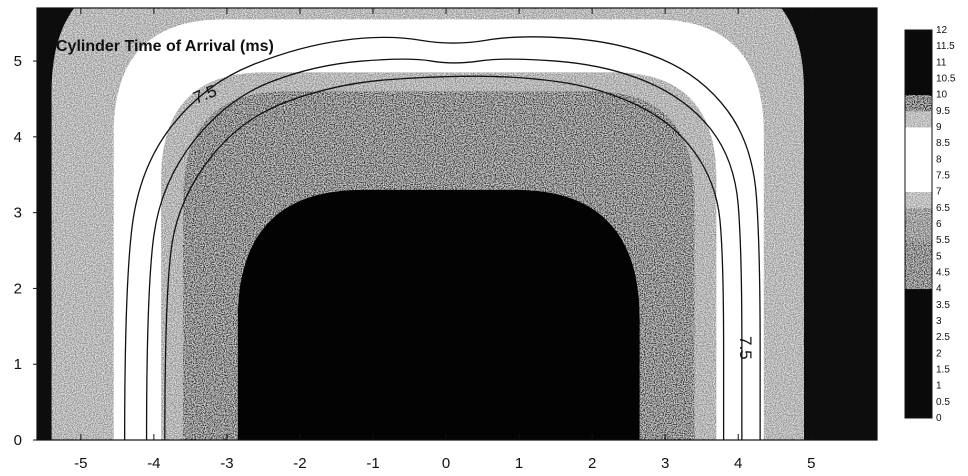  I want to click on colorbar-label: 6, so click(939, 224).